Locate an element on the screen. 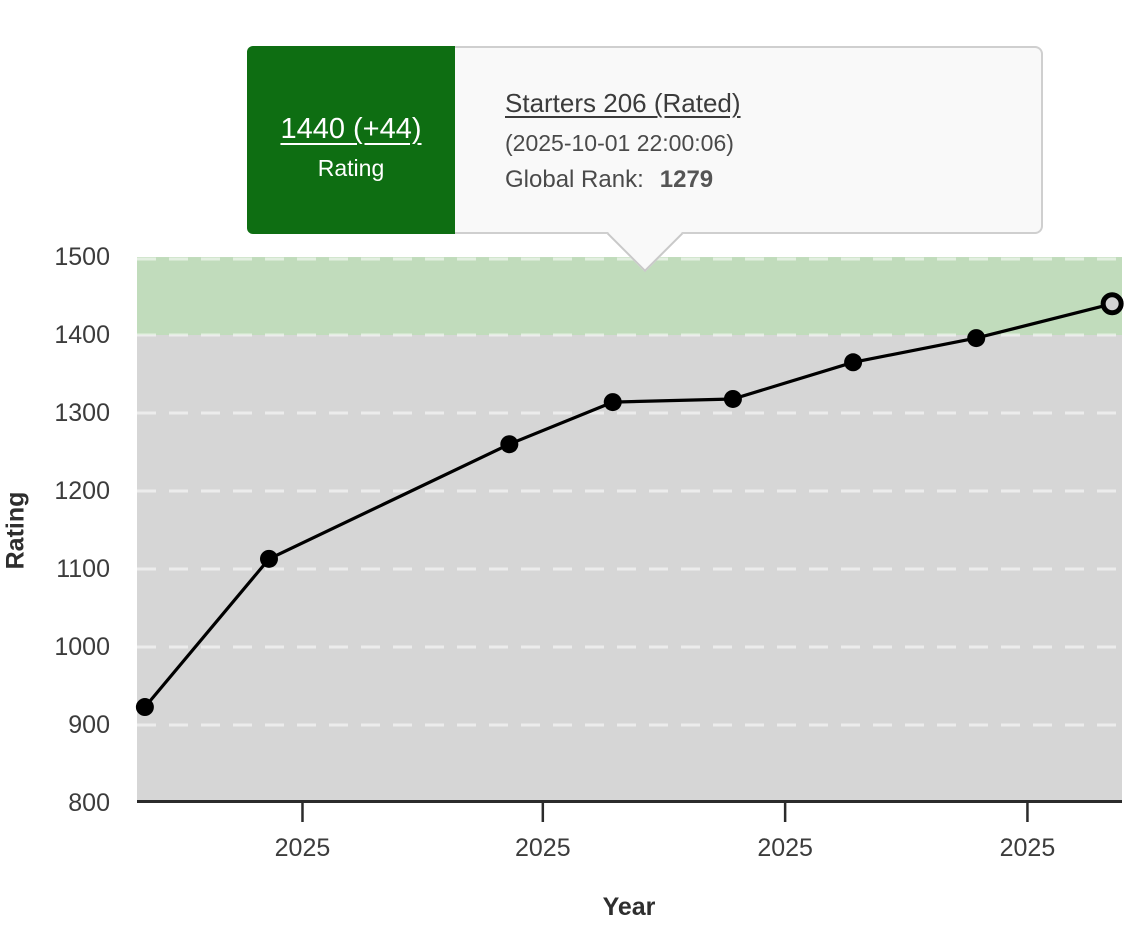 This screenshot has height=936, width=1140. tooltip-rating-box: 1440 (+44) Rating is located at coordinates (351, 140).